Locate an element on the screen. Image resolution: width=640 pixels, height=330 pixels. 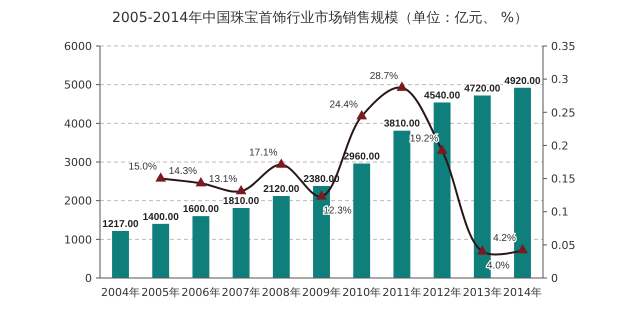
data-label: 2120.00 is located at coordinates (281, 190).